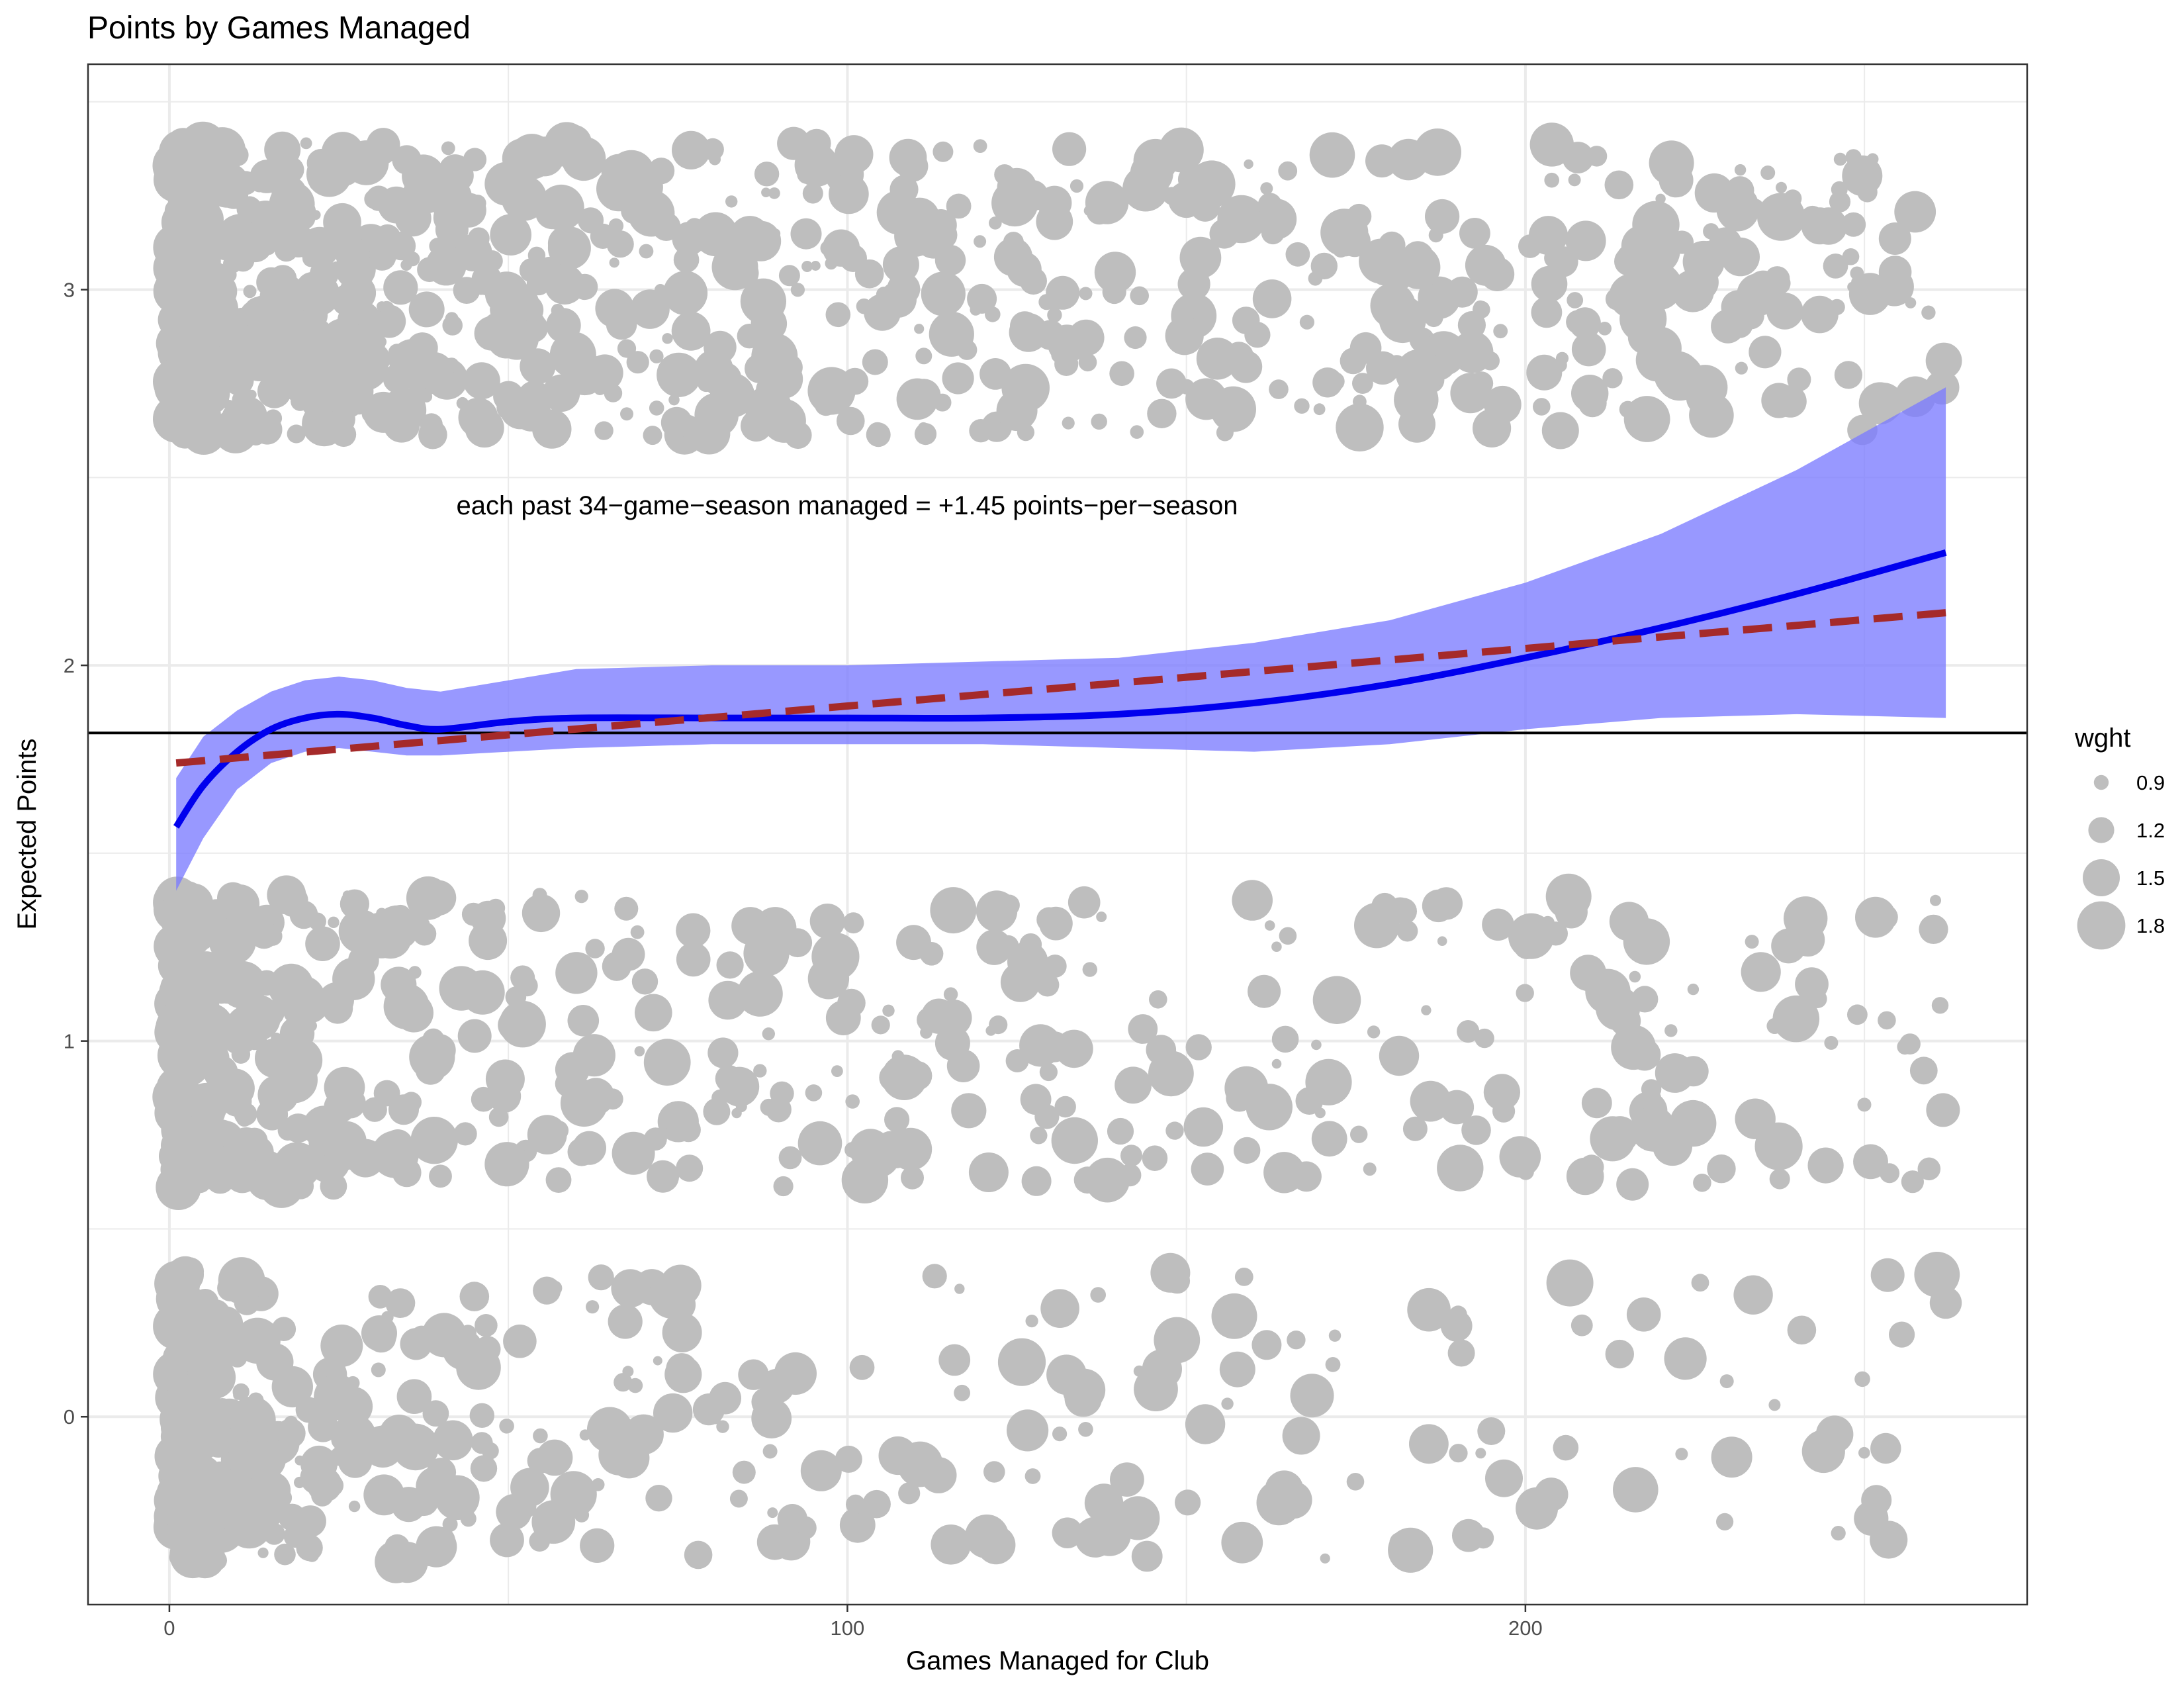 This screenshot has height=1688, width=2184. What do you see at coordinates (279, 28) in the screenshot?
I see `chart-title: Points by Games Managed` at bounding box center [279, 28].